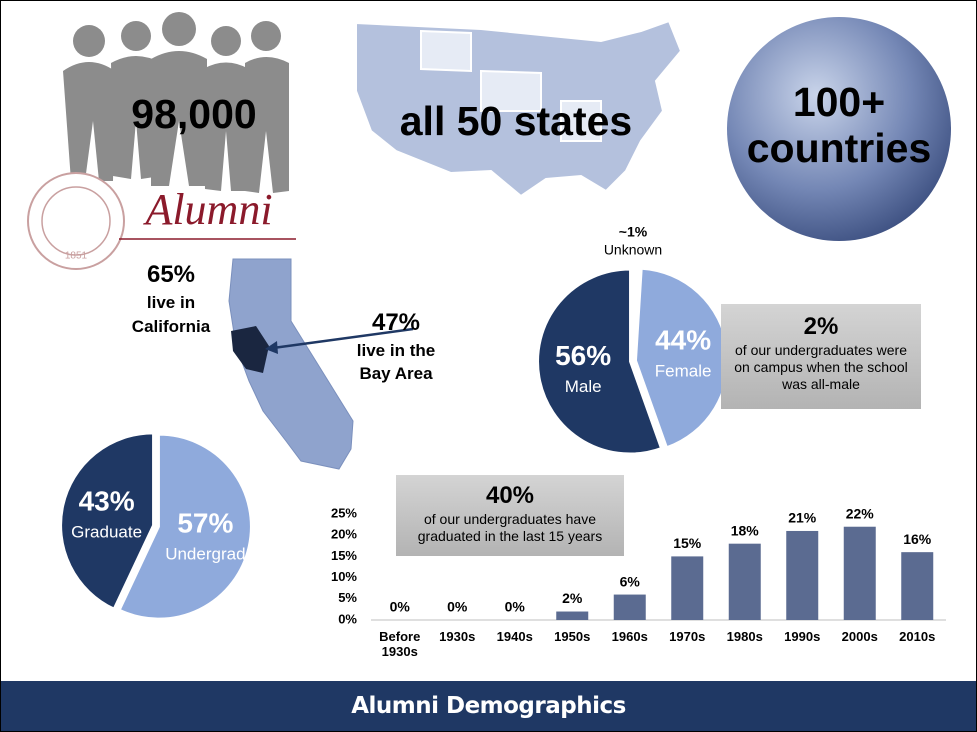  I want to click on bar-value-label: 22%, so click(860, 513).